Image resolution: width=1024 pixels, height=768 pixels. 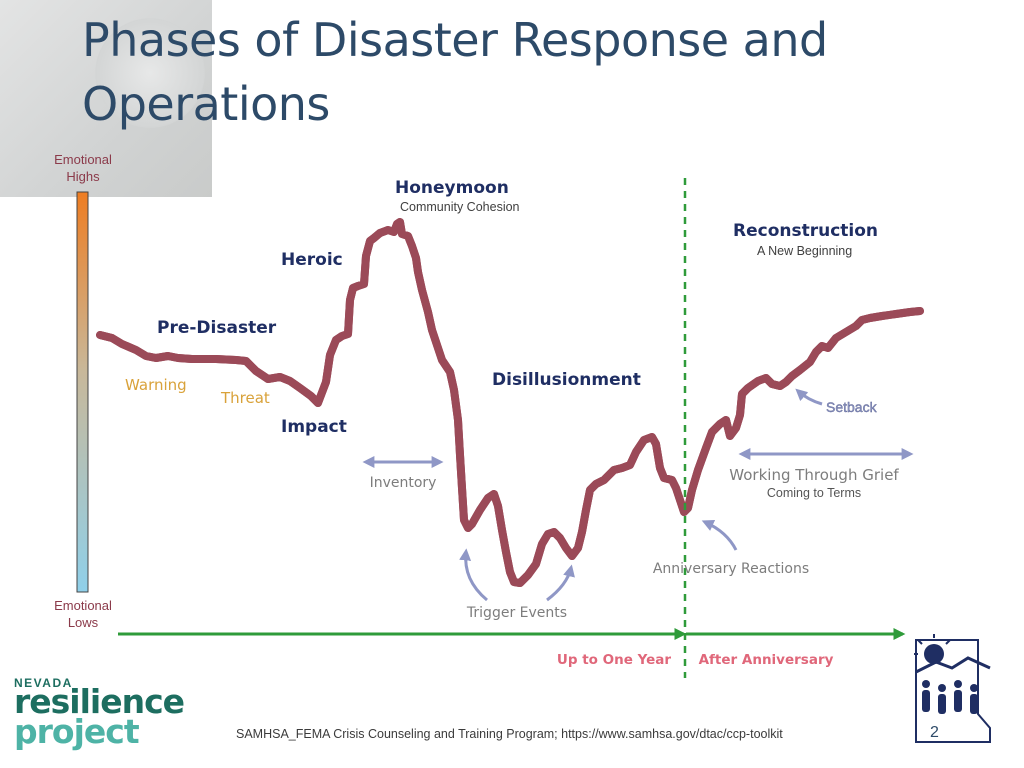 What do you see at coordinates (766, 660) in the screenshot?
I see `after-anniversary-label: After Anniversary` at bounding box center [766, 660].